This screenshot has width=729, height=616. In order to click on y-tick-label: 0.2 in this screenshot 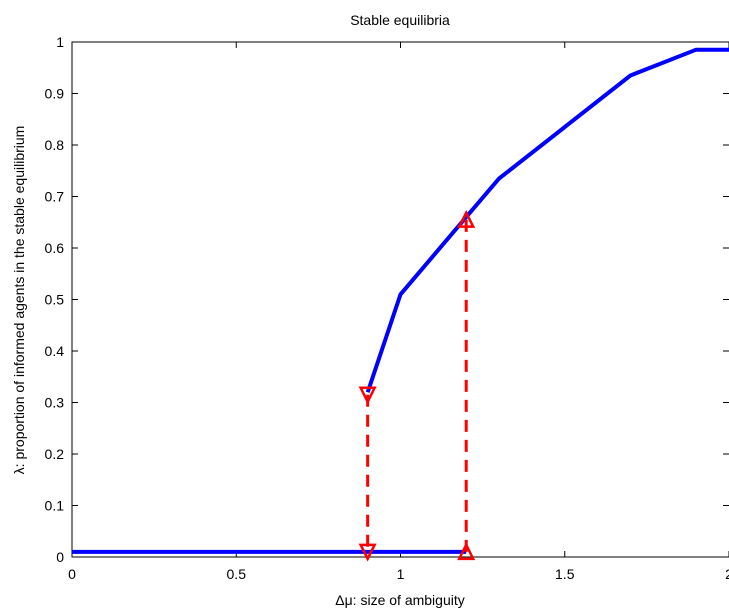, I will do `click(55, 454)`.